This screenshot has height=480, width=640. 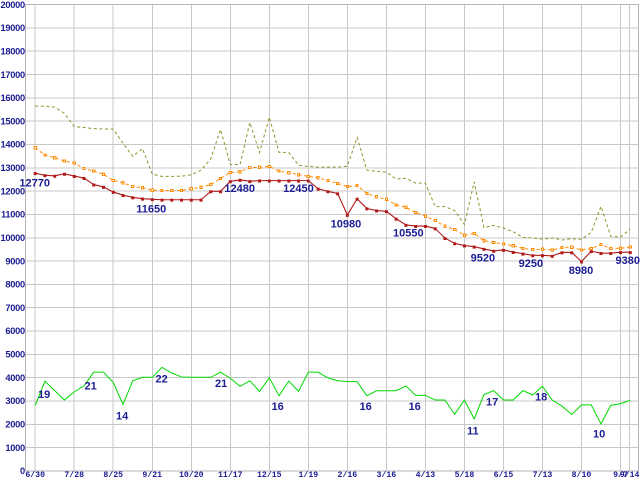 What do you see at coordinates (239, 189) in the screenshot?
I see `svg-text: 12480` at bounding box center [239, 189].